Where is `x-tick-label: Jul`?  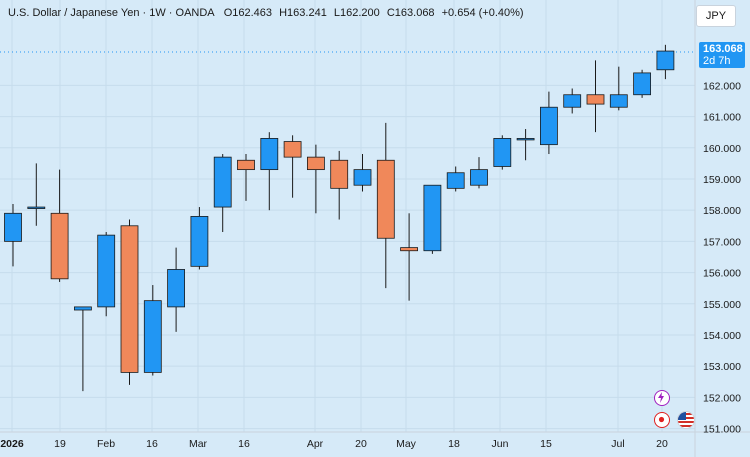 x-tick-label: Jul is located at coordinates (617, 444).